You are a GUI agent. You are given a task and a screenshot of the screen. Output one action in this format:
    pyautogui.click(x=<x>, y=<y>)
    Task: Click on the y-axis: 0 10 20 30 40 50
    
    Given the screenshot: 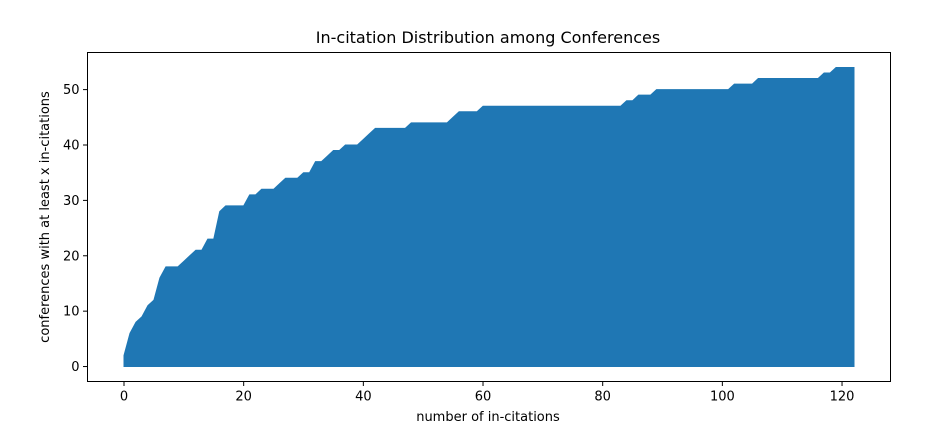 What is the action you would take?
    pyautogui.click(x=75, y=229)
    